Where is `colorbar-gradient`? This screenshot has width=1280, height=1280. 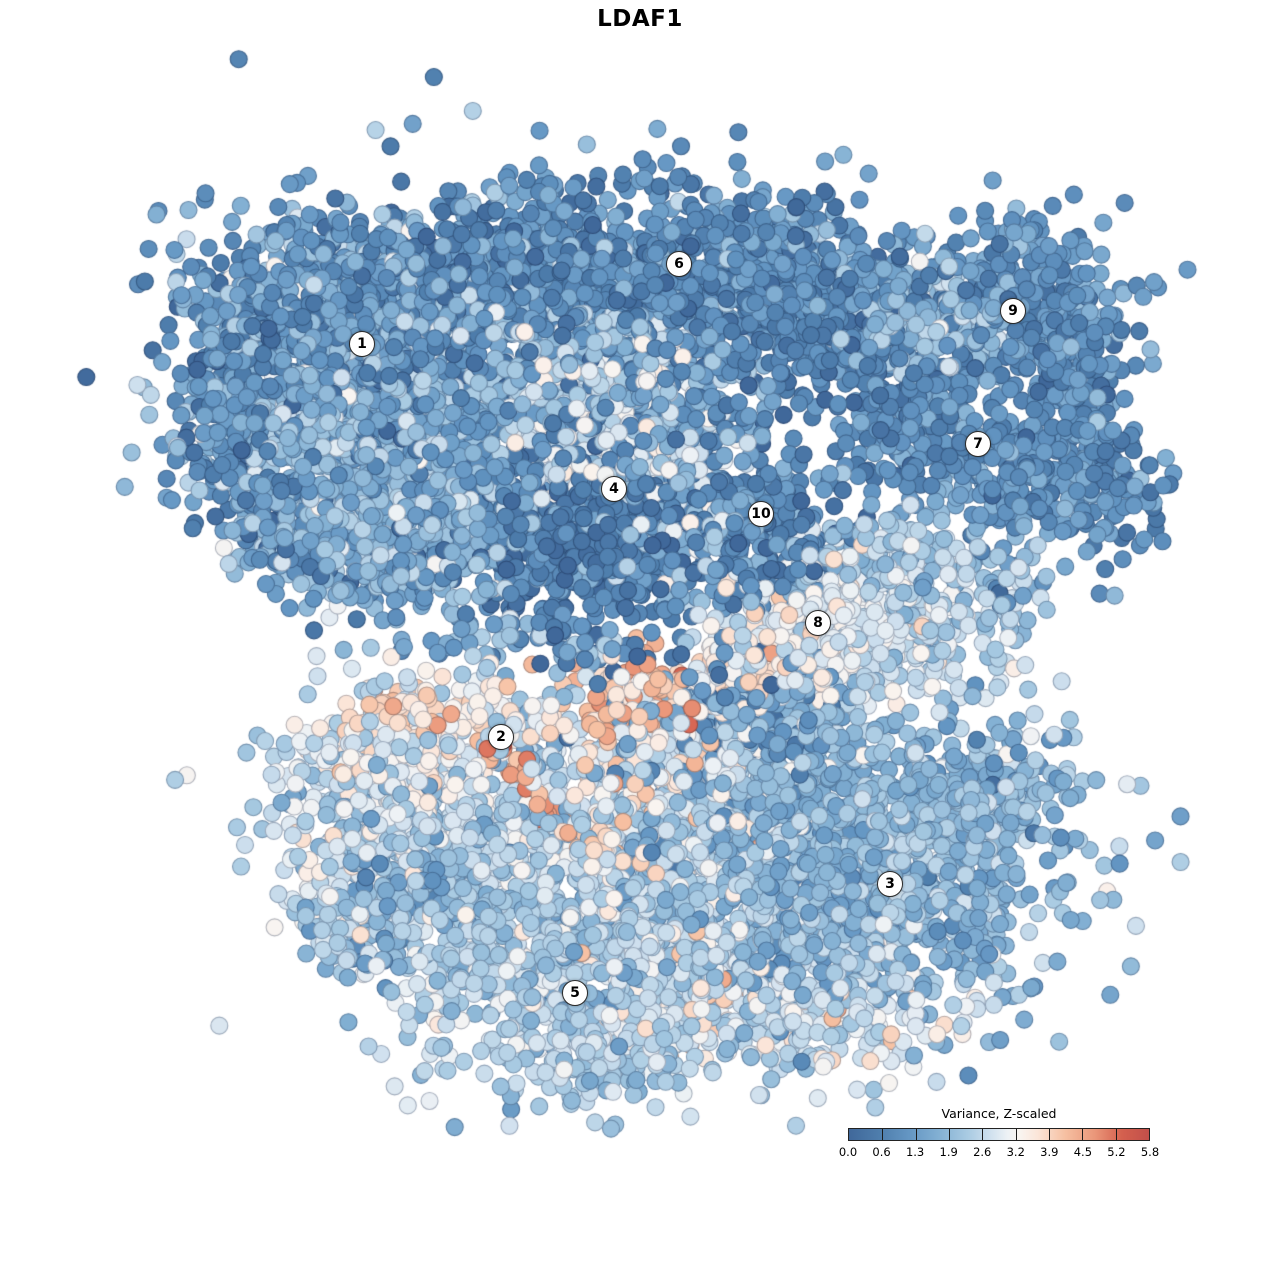
colorbar-gradient is located at coordinates (999, 1134).